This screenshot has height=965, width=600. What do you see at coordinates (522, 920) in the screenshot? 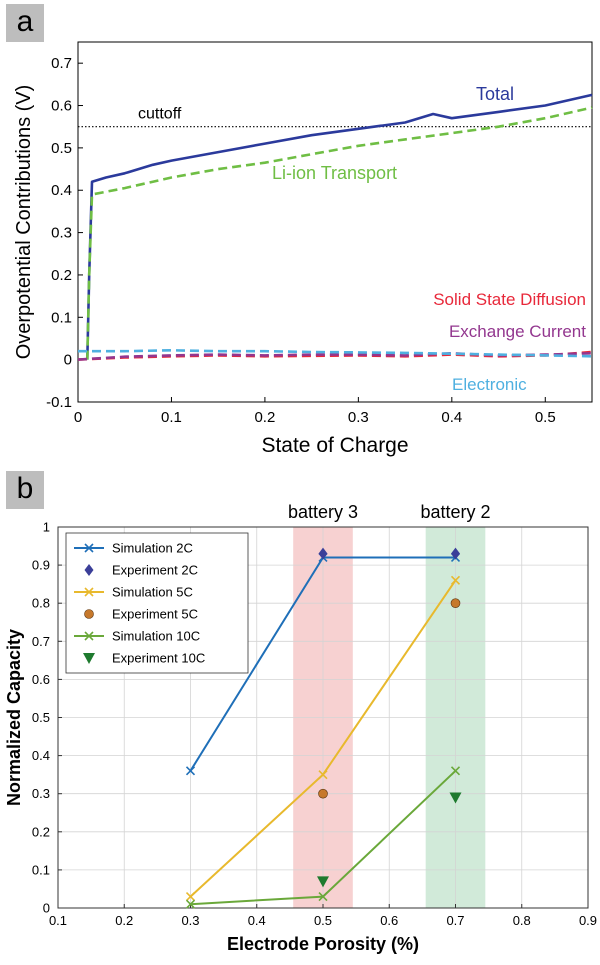
I see `x-tick-label: 0.8` at bounding box center [522, 920].